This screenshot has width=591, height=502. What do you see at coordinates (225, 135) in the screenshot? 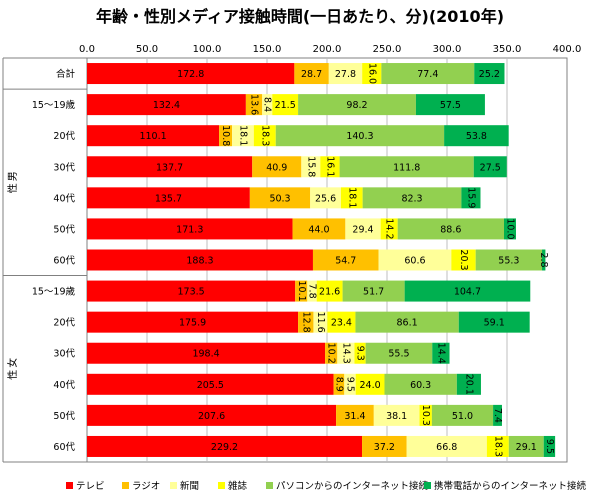
I see `data-label: 10.8` at bounding box center [225, 135].